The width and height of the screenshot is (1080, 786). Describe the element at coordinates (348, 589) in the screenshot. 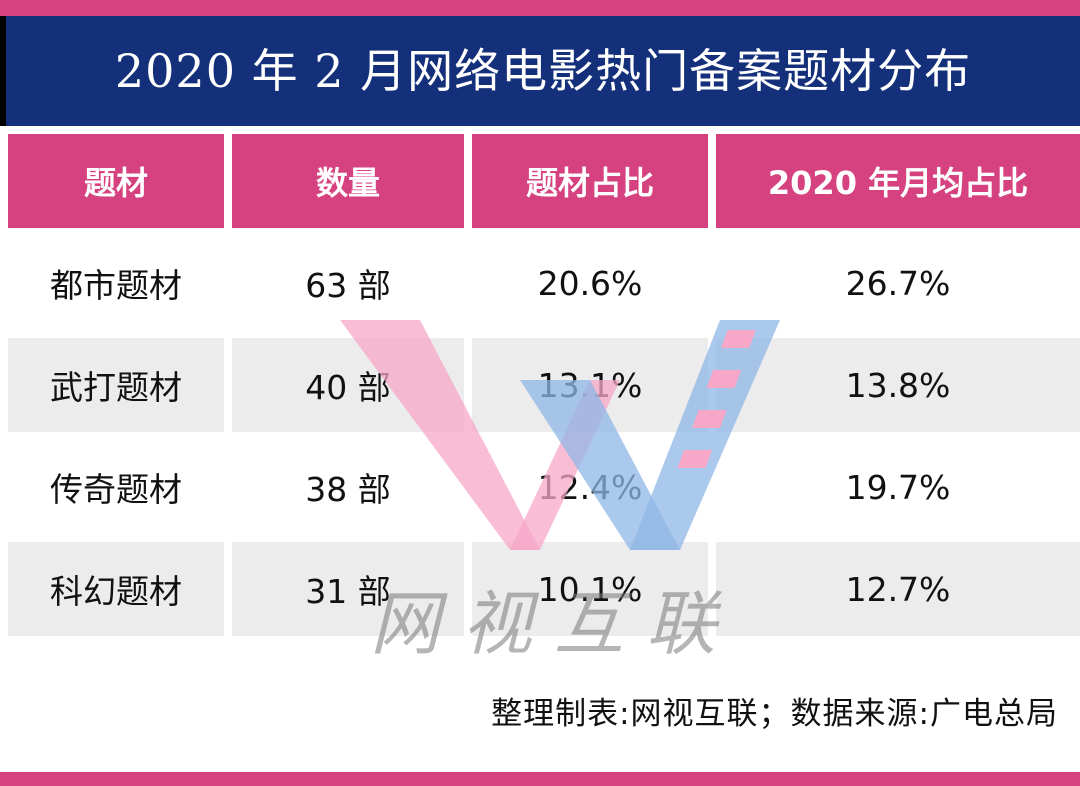

I see `table-cell: 31 部` at that location.